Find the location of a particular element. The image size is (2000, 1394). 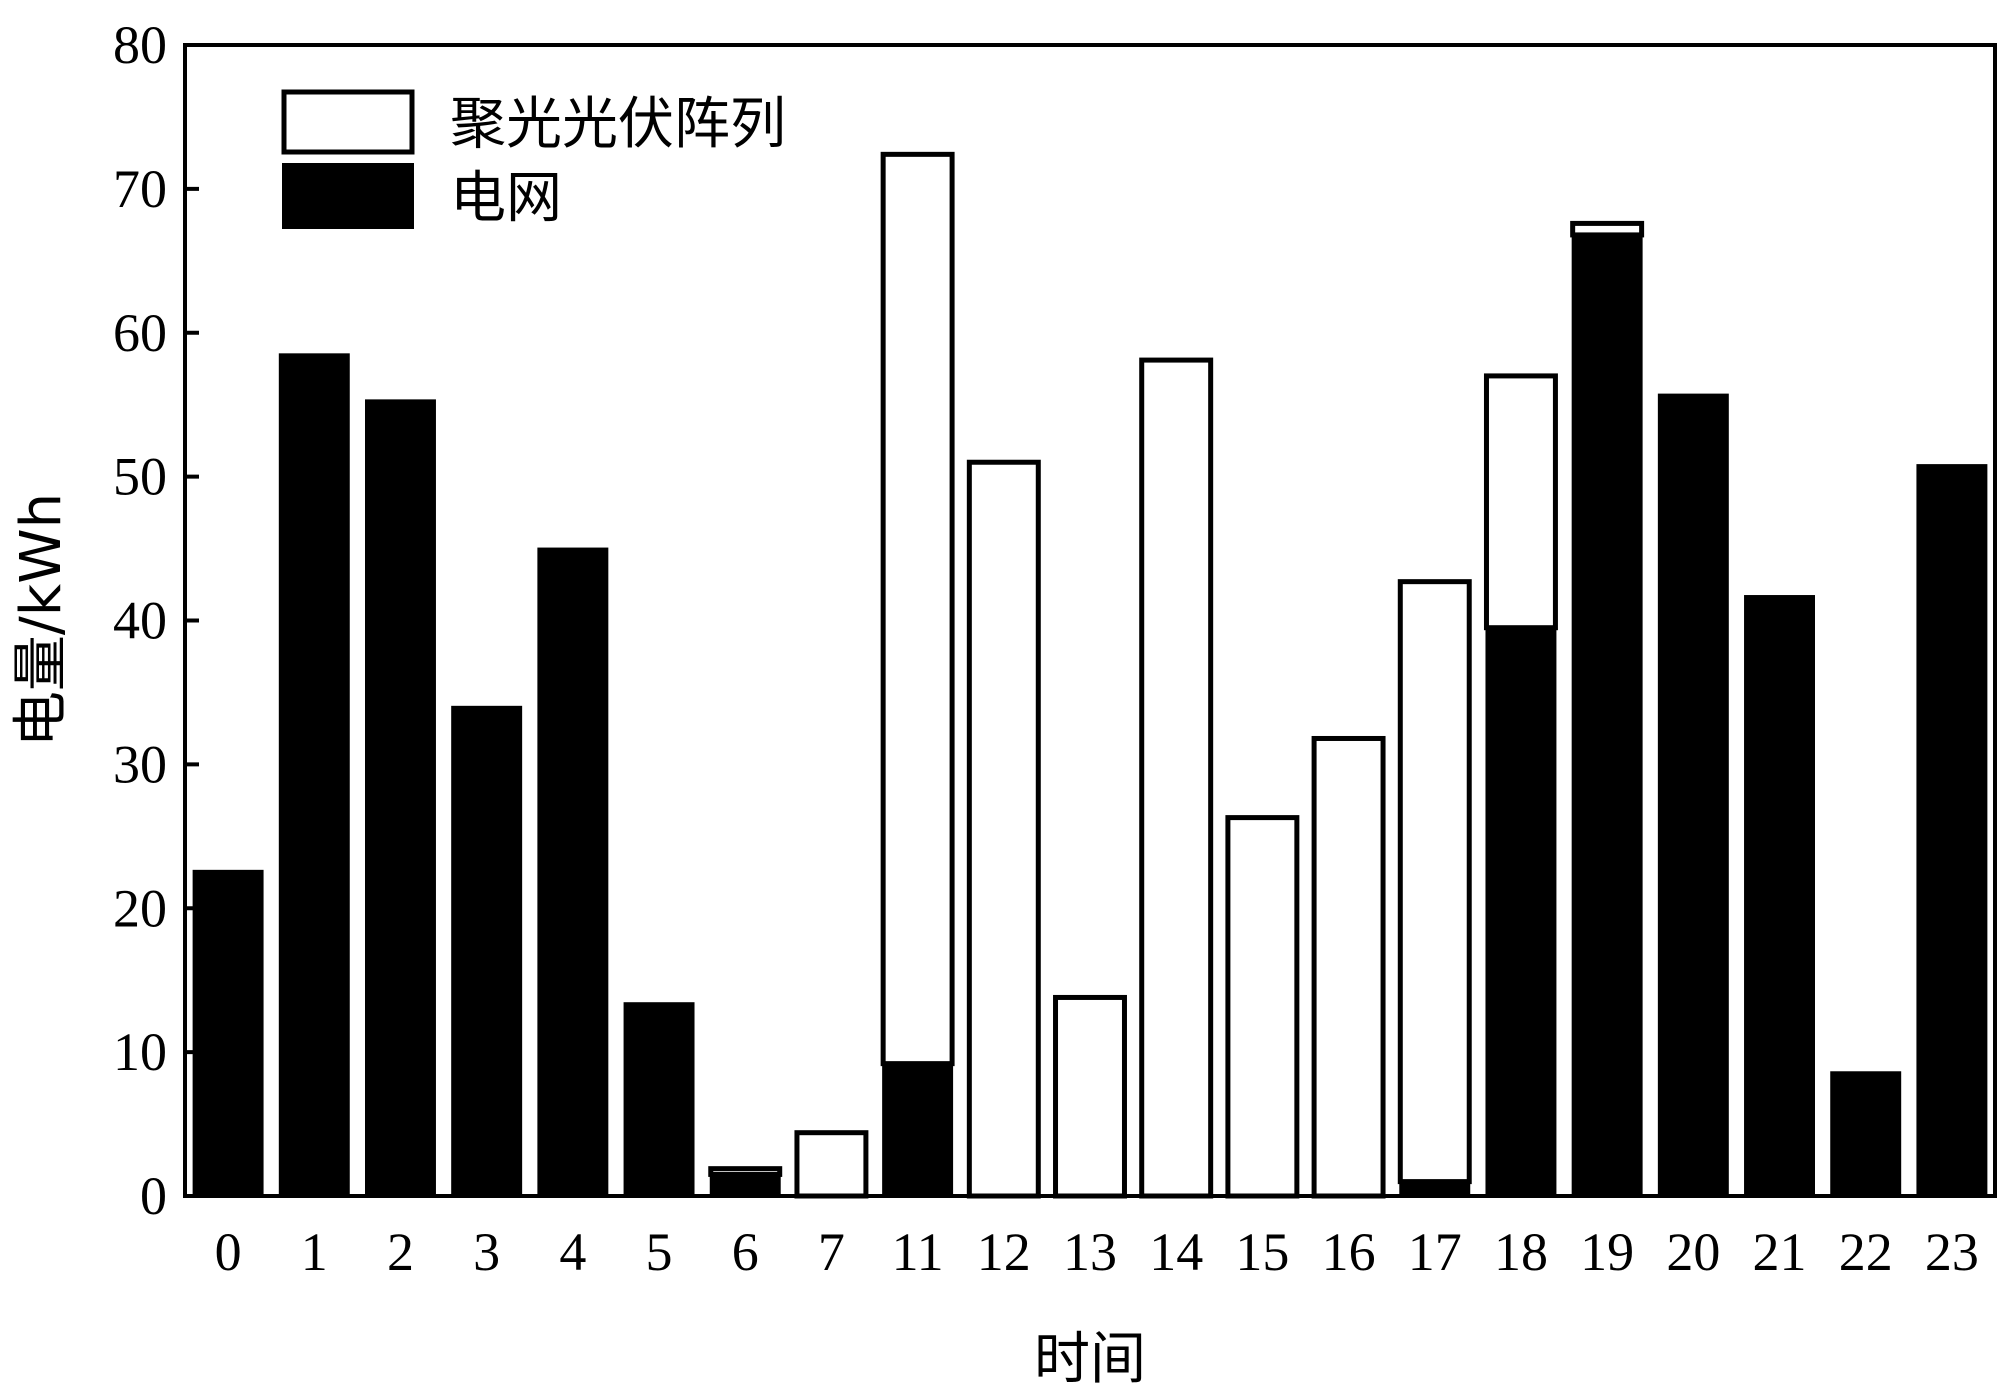

y-tick-label: 60 is located at coordinates (140, 333).